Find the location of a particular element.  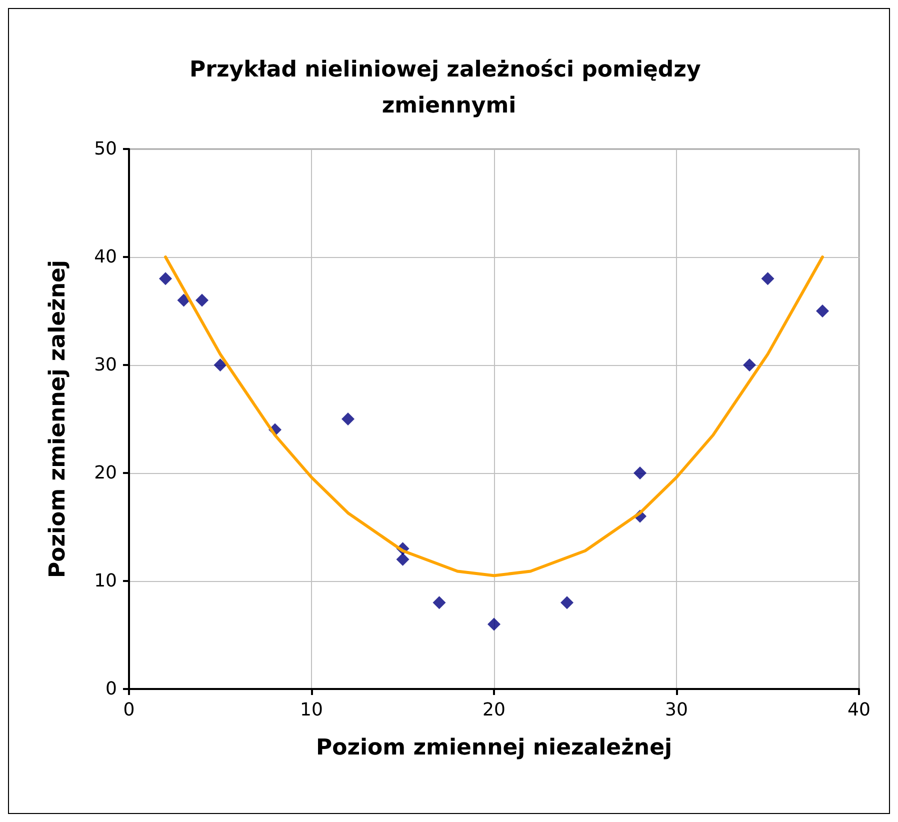

x-axis-title: Poziom zmiennej niezależnej is located at coordinates (494, 748).